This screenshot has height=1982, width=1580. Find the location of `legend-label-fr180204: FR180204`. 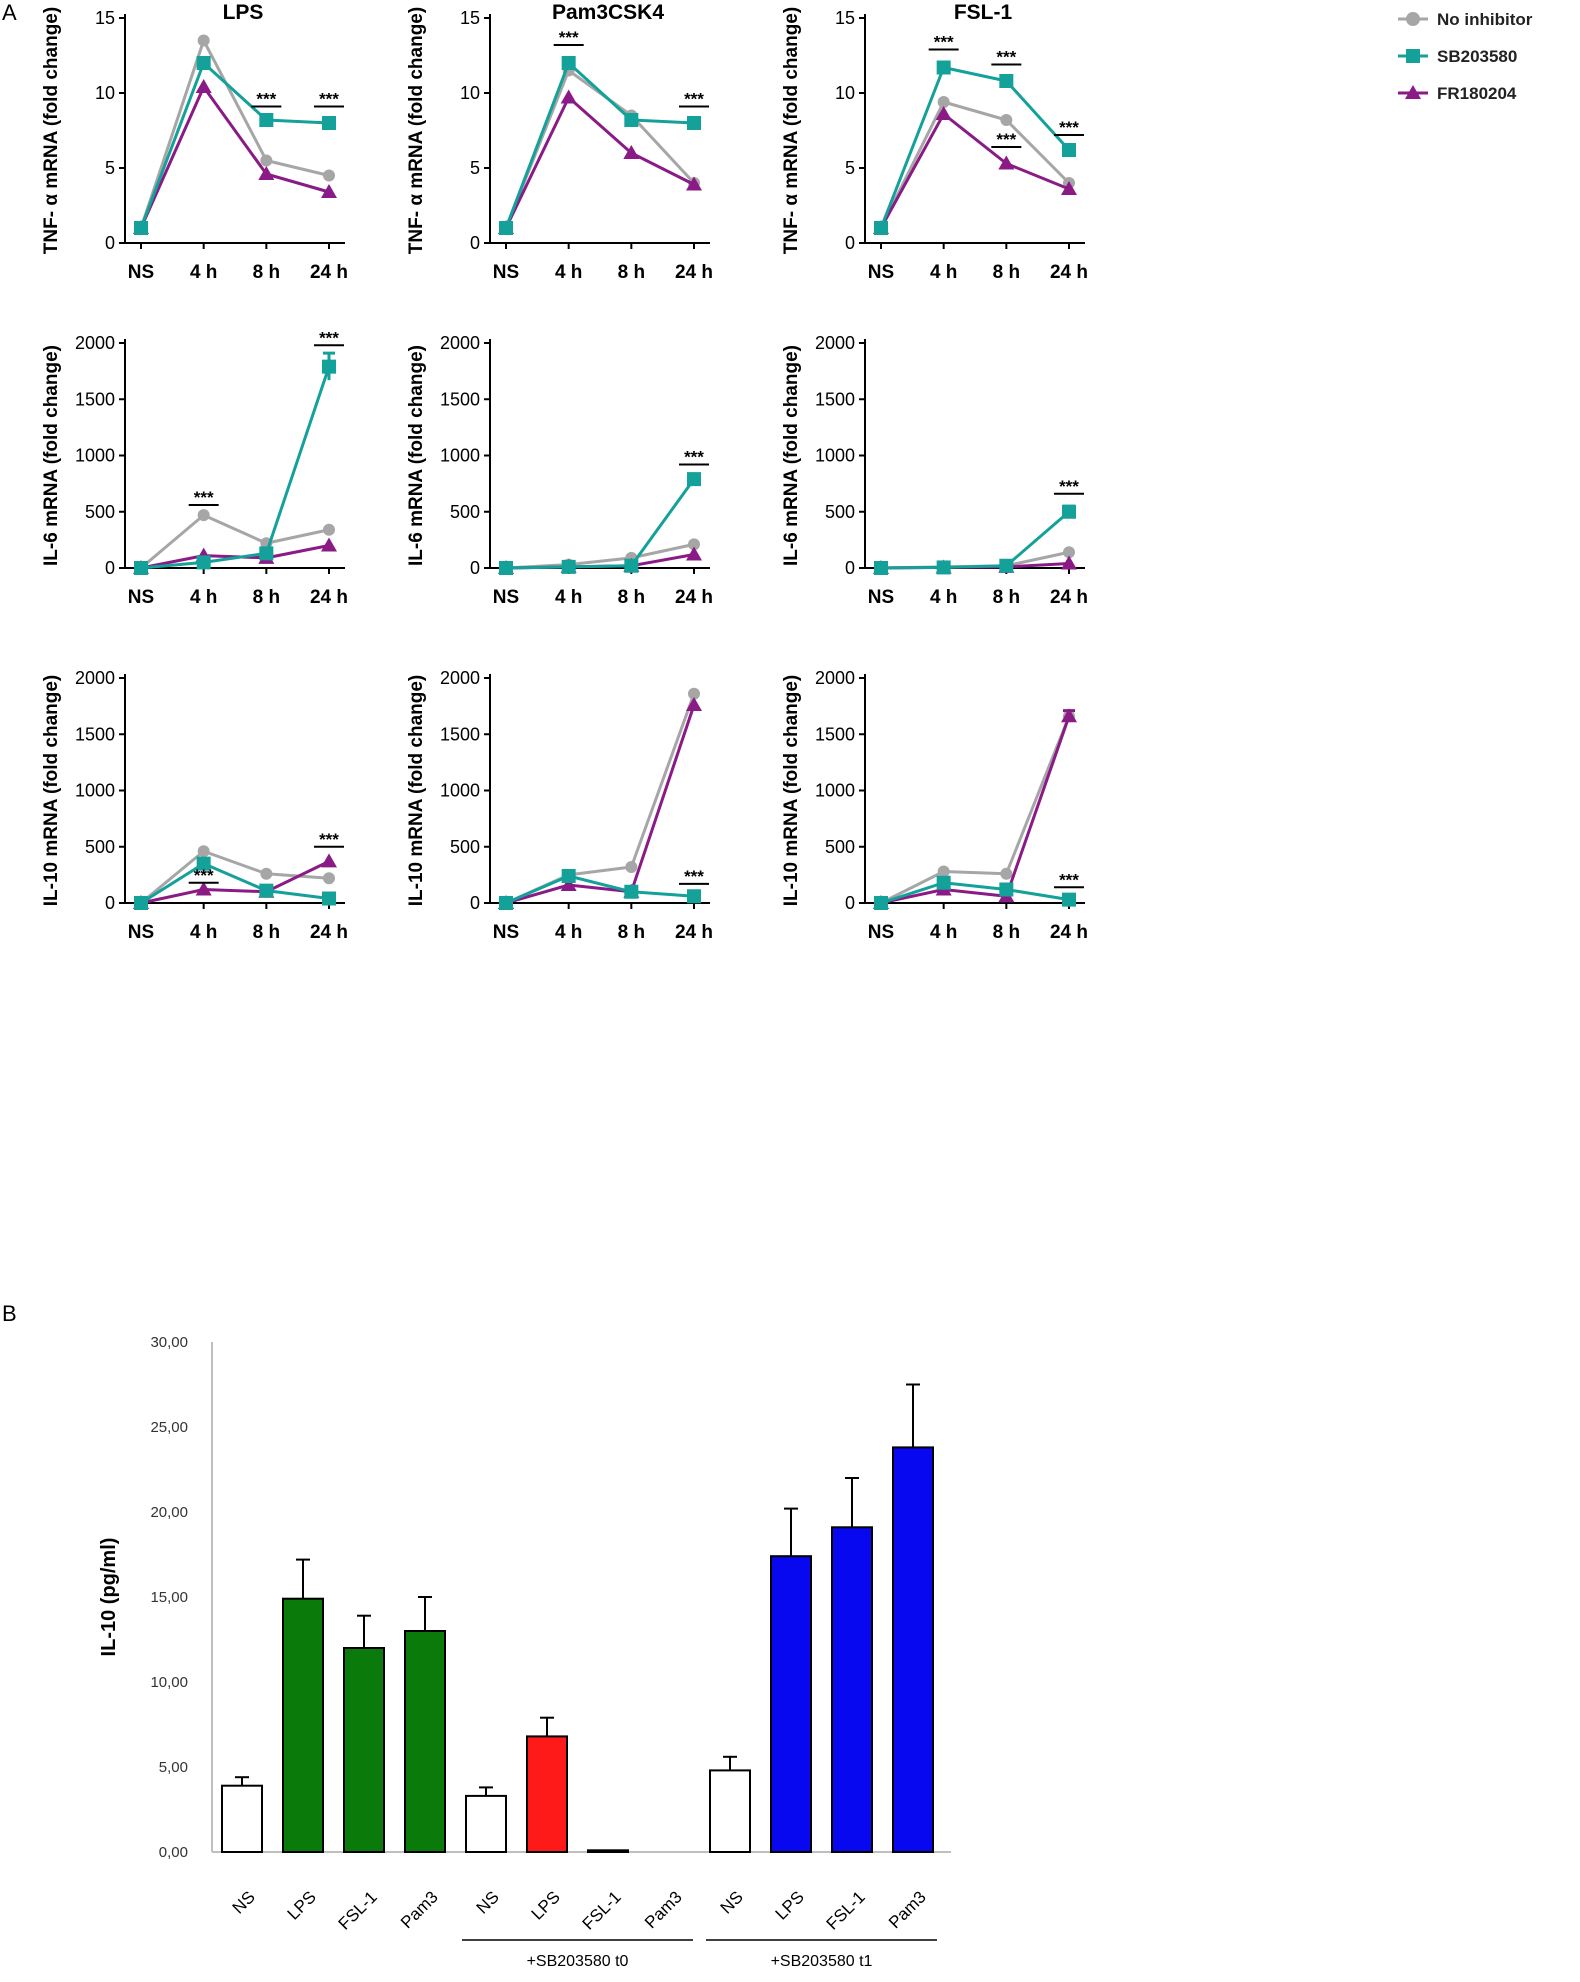

legend-label-fr180204: FR180204 is located at coordinates (1477, 93).